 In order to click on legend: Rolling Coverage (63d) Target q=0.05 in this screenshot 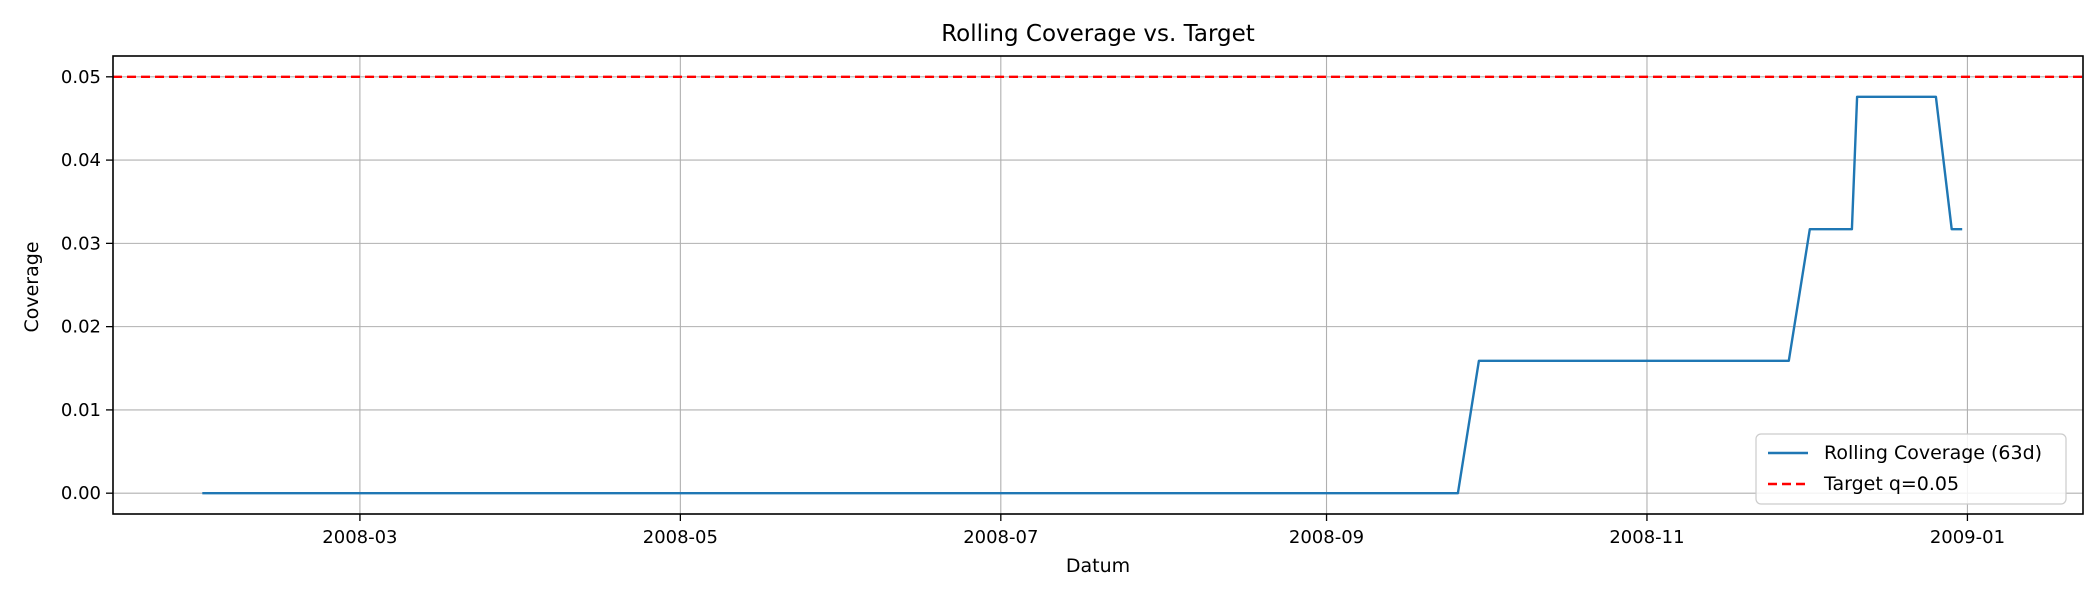, I will do `click(1911, 469)`.